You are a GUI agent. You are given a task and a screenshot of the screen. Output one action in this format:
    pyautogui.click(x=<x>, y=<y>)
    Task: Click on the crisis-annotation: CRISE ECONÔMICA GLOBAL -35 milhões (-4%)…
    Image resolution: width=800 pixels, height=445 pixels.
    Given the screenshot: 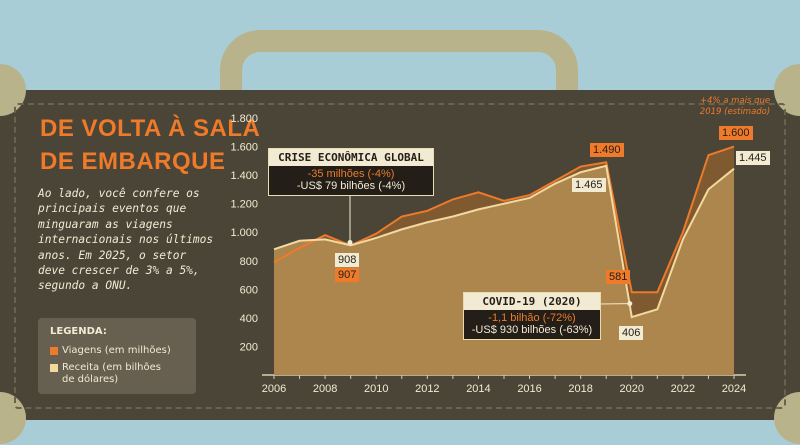 What is the action you would take?
    pyautogui.click(x=351, y=172)
    